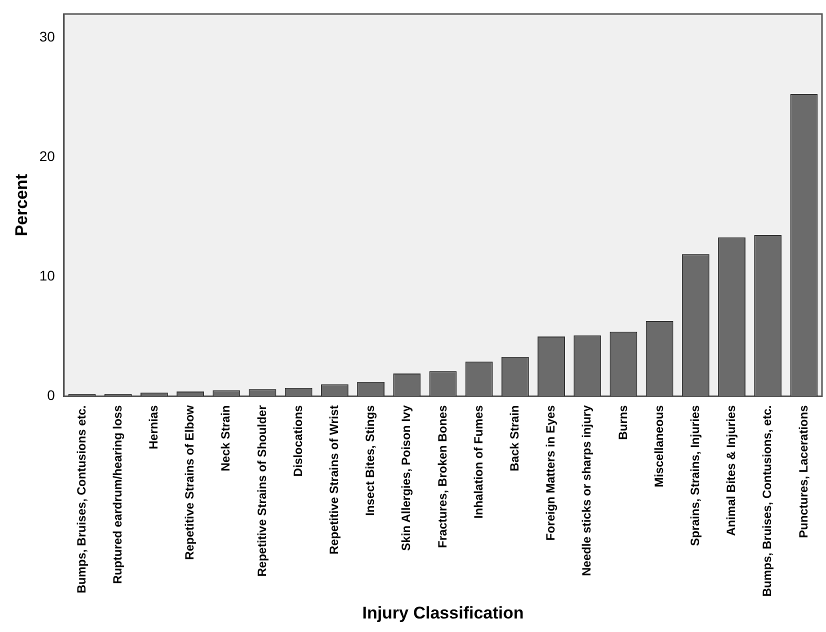 The height and width of the screenshot is (632, 826). What do you see at coordinates (81, 499) in the screenshot?
I see `x-tick-label: Bumps, Bruises, Contusions etc.` at bounding box center [81, 499].